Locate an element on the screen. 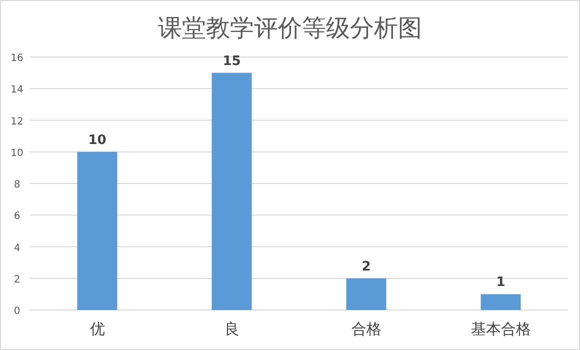  xtick: 良 is located at coordinates (232, 329).